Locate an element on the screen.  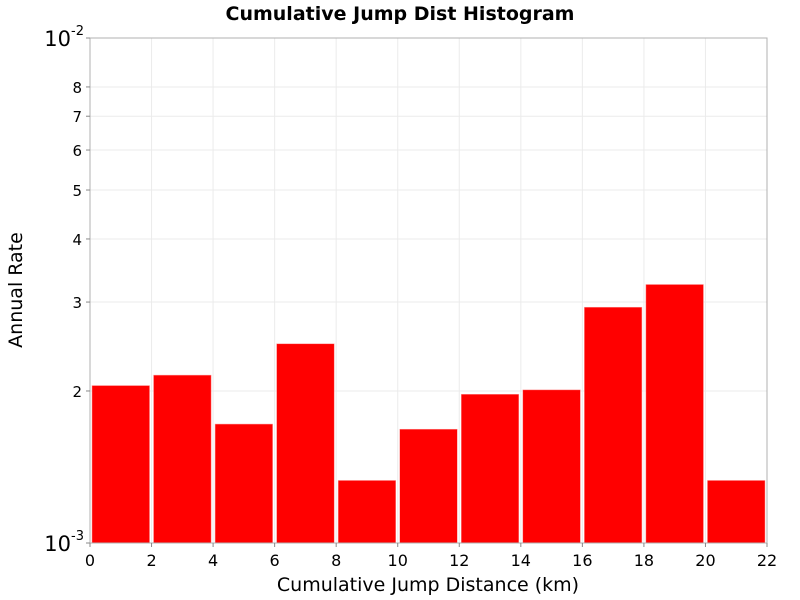
x-tick-label: 4 is located at coordinates (213, 560).